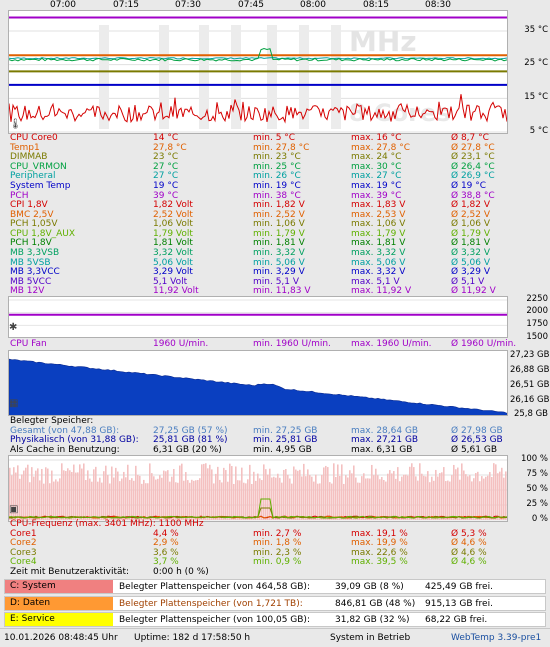 This screenshot has width=550, height=647. I want to click on sensor-name: PCH 1,8V, so click(31, 243).